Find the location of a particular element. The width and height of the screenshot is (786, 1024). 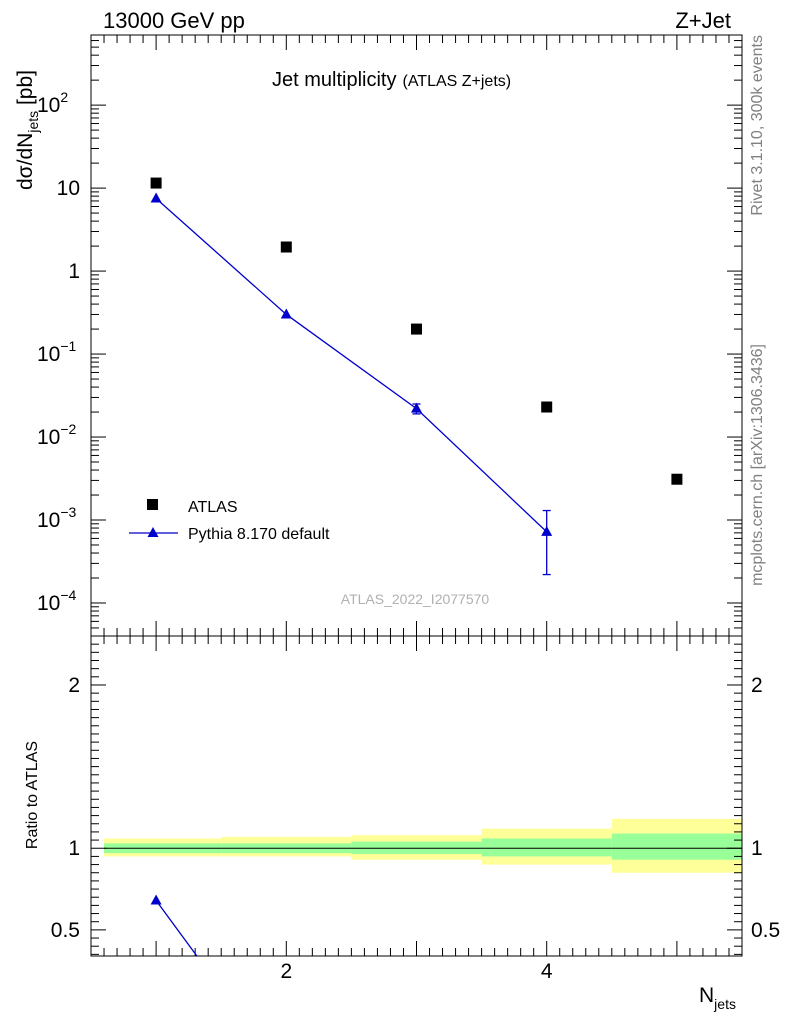

legend-atlas-label: ATLAS is located at coordinates (213, 507).